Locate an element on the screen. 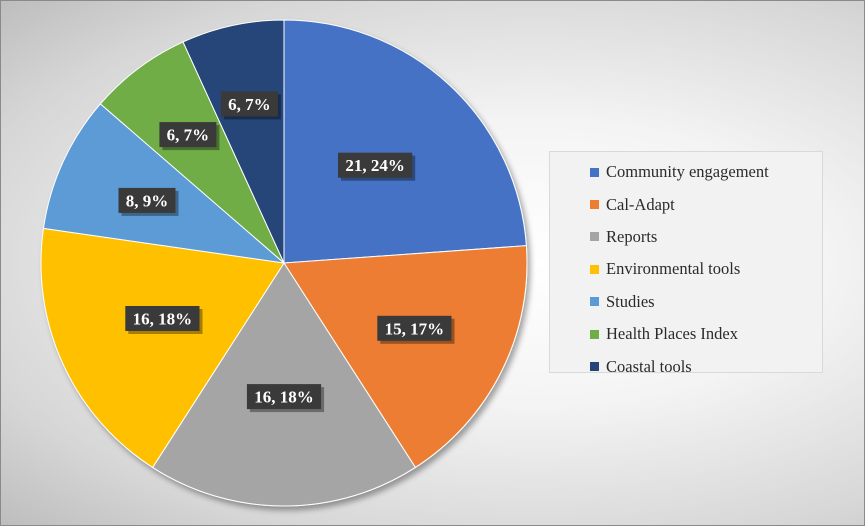  data-label-reports: 16, 18% is located at coordinates (285, 398).